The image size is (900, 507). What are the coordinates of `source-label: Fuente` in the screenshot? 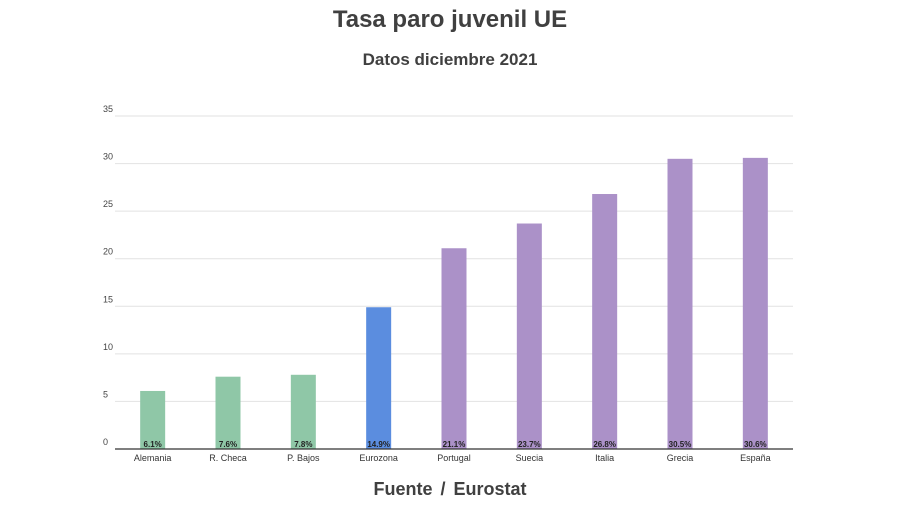 It's located at (403, 489).